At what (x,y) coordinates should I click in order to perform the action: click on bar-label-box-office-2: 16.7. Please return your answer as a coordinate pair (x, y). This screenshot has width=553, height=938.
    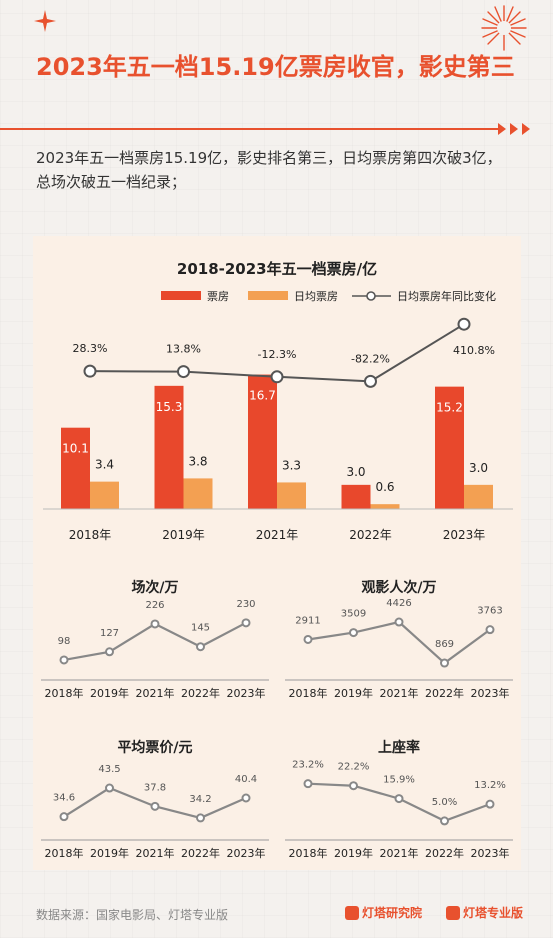
    Looking at the image, I should click on (262, 396).